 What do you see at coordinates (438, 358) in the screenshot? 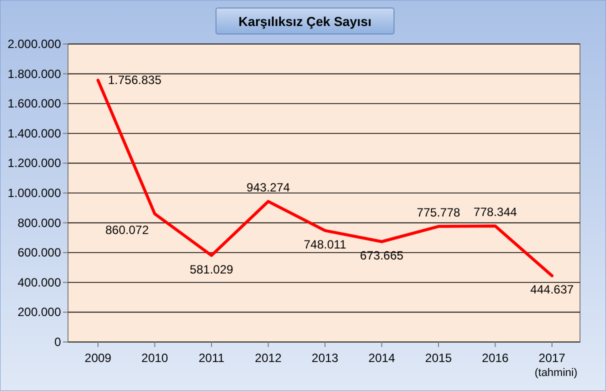
I see `x-tick-label: 2015` at bounding box center [438, 358].